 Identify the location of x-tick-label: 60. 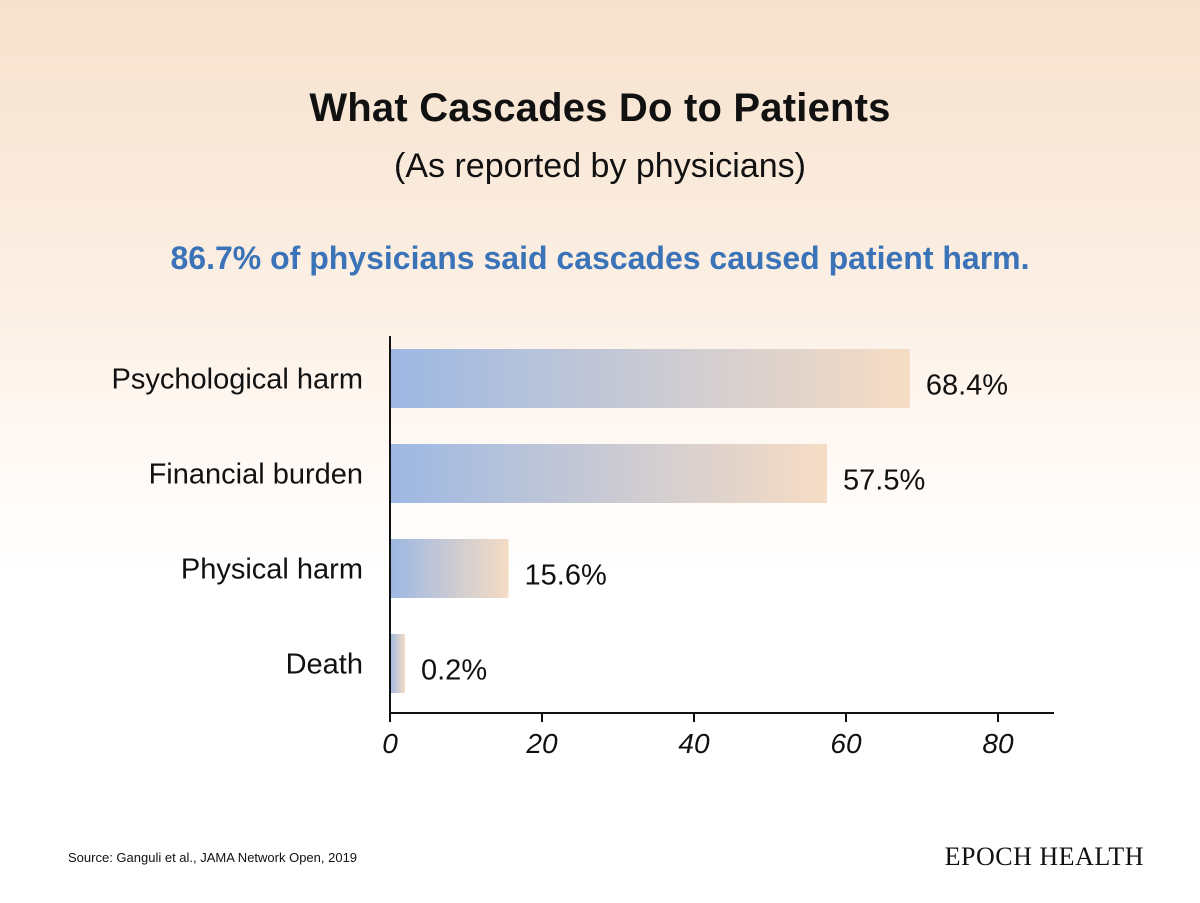
(846, 743).